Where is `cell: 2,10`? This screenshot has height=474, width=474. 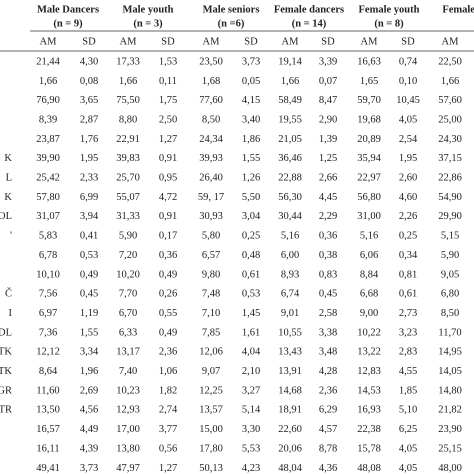 cell: 2,10 is located at coordinates (251, 371).